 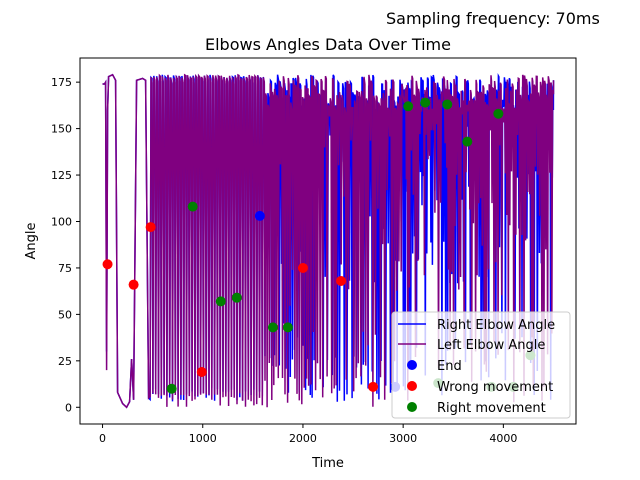 What do you see at coordinates (65, 245) in the screenshot?
I see `y-axis-ticks: 0 25 50 75 100 125 150 175` at bounding box center [65, 245].